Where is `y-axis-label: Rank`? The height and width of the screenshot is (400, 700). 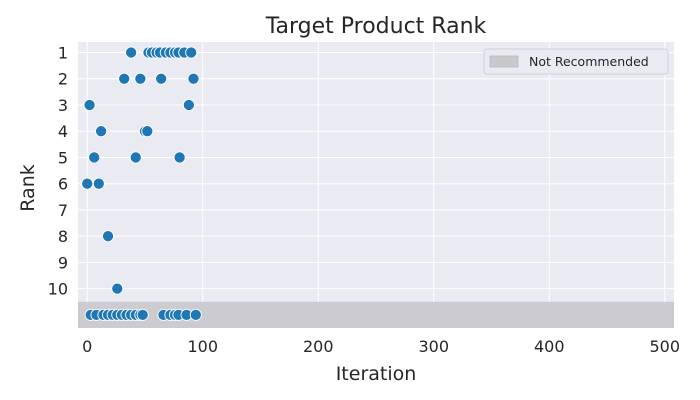
y-axis-label: Rank is located at coordinates (28, 187).